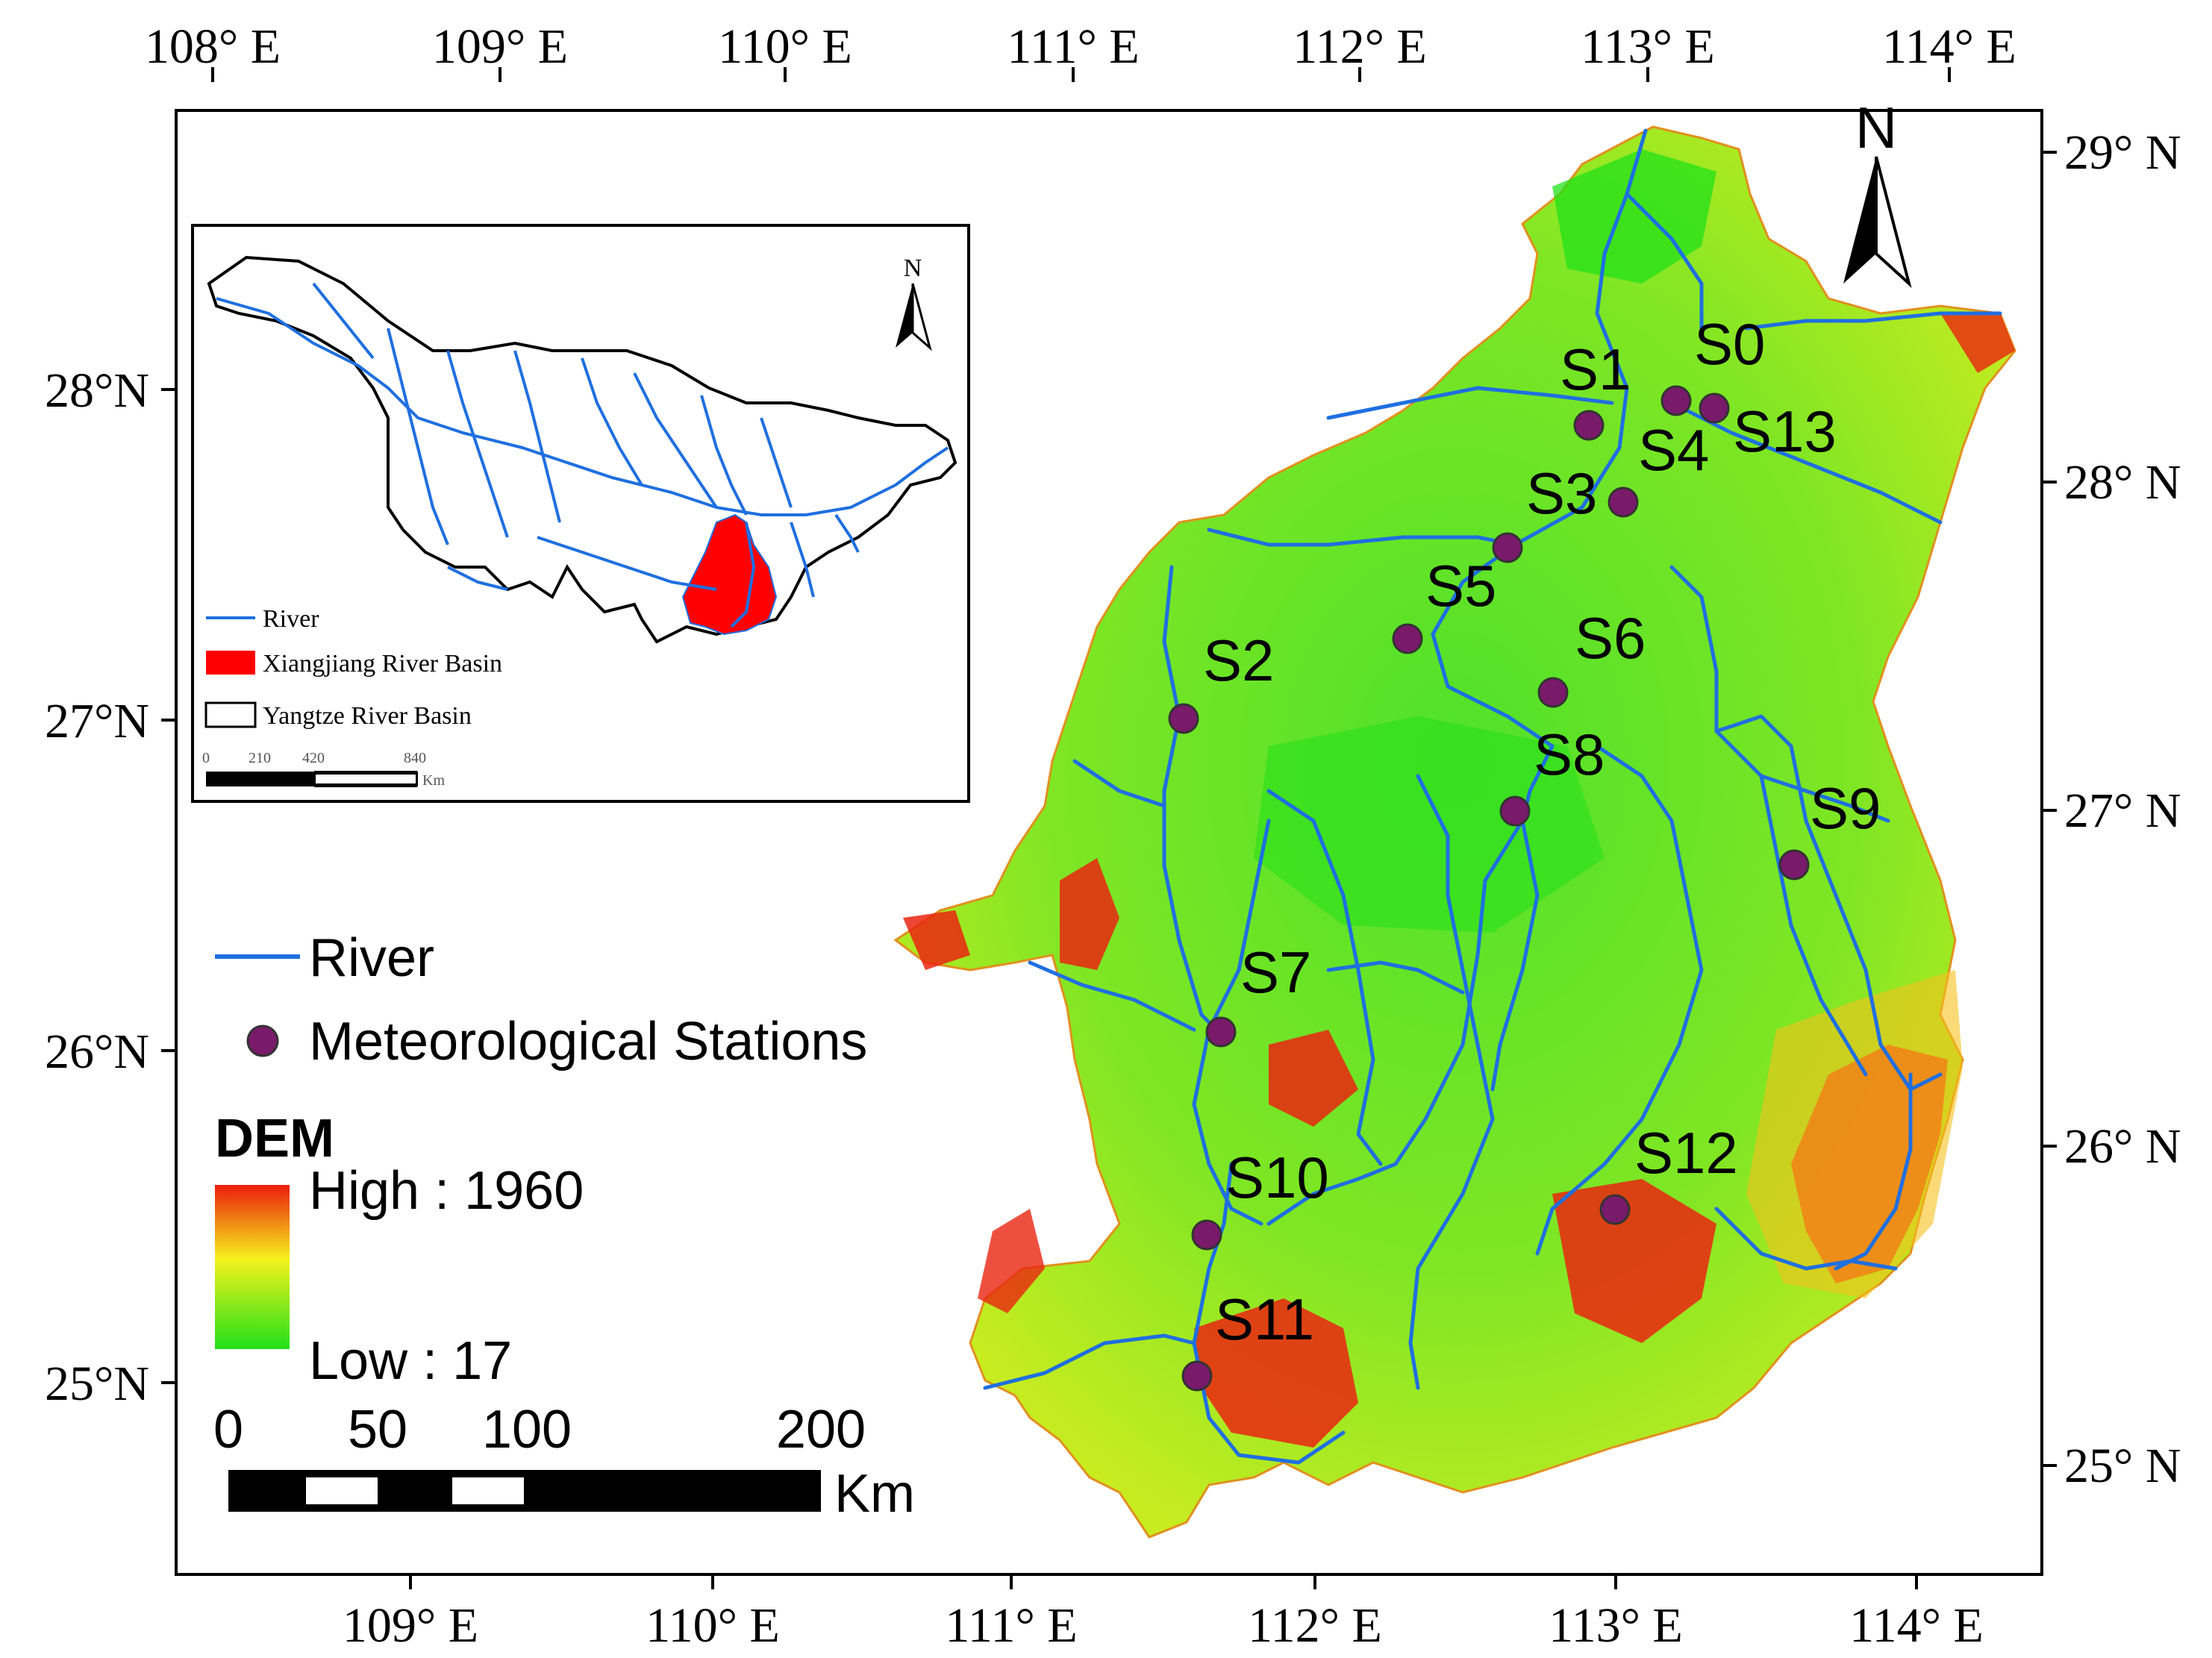 This screenshot has height=1658, width=2212. I want to click on station-label: S9, so click(1846, 808).